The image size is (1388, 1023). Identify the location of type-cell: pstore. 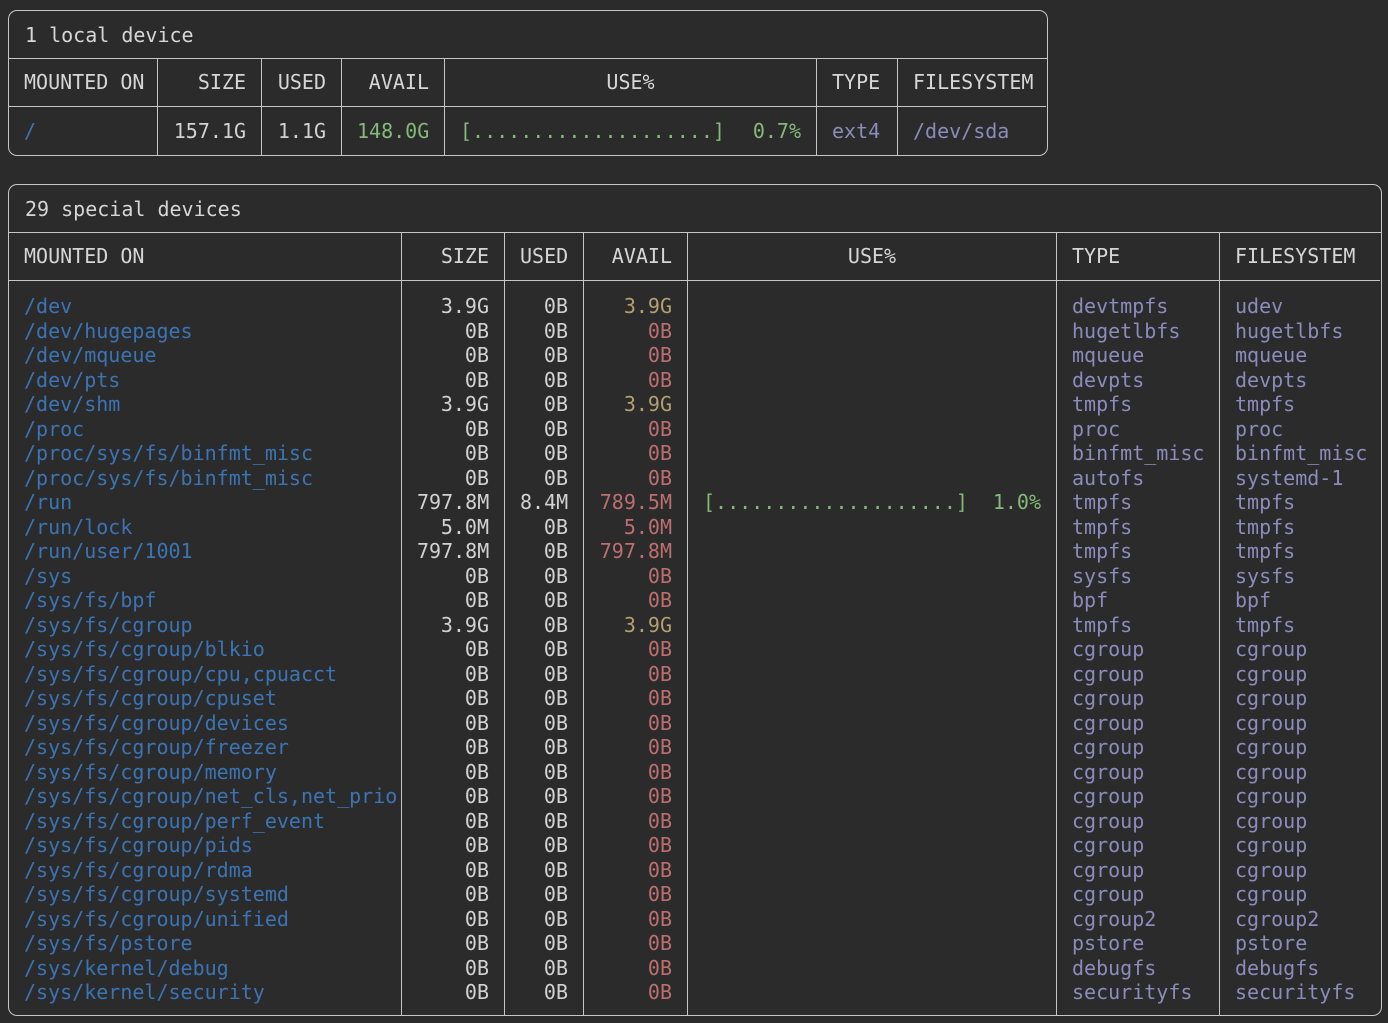
(1108, 943).